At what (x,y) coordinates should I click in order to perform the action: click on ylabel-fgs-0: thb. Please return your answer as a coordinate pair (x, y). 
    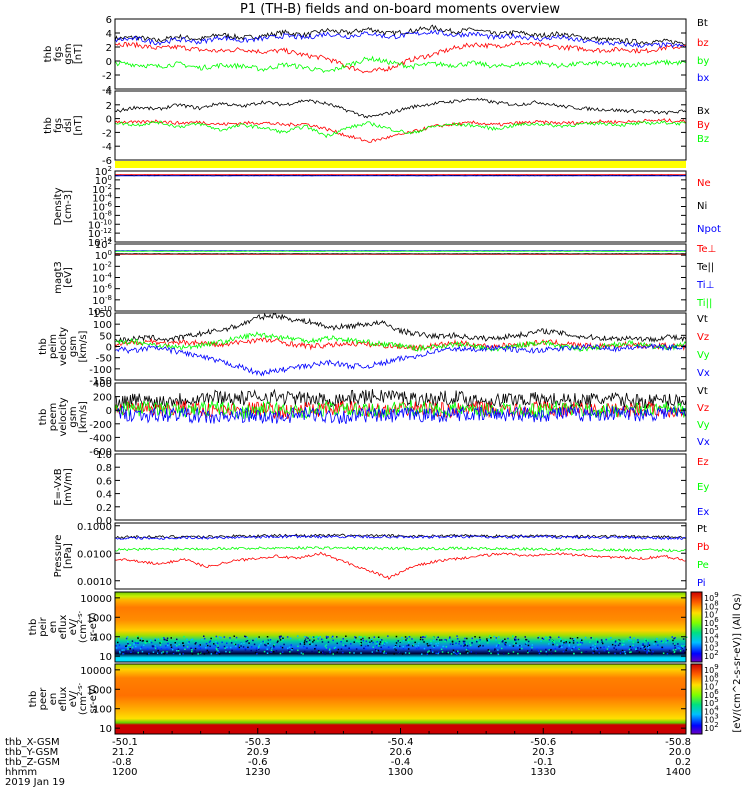
    Looking at the image, I should click on (48, 54).